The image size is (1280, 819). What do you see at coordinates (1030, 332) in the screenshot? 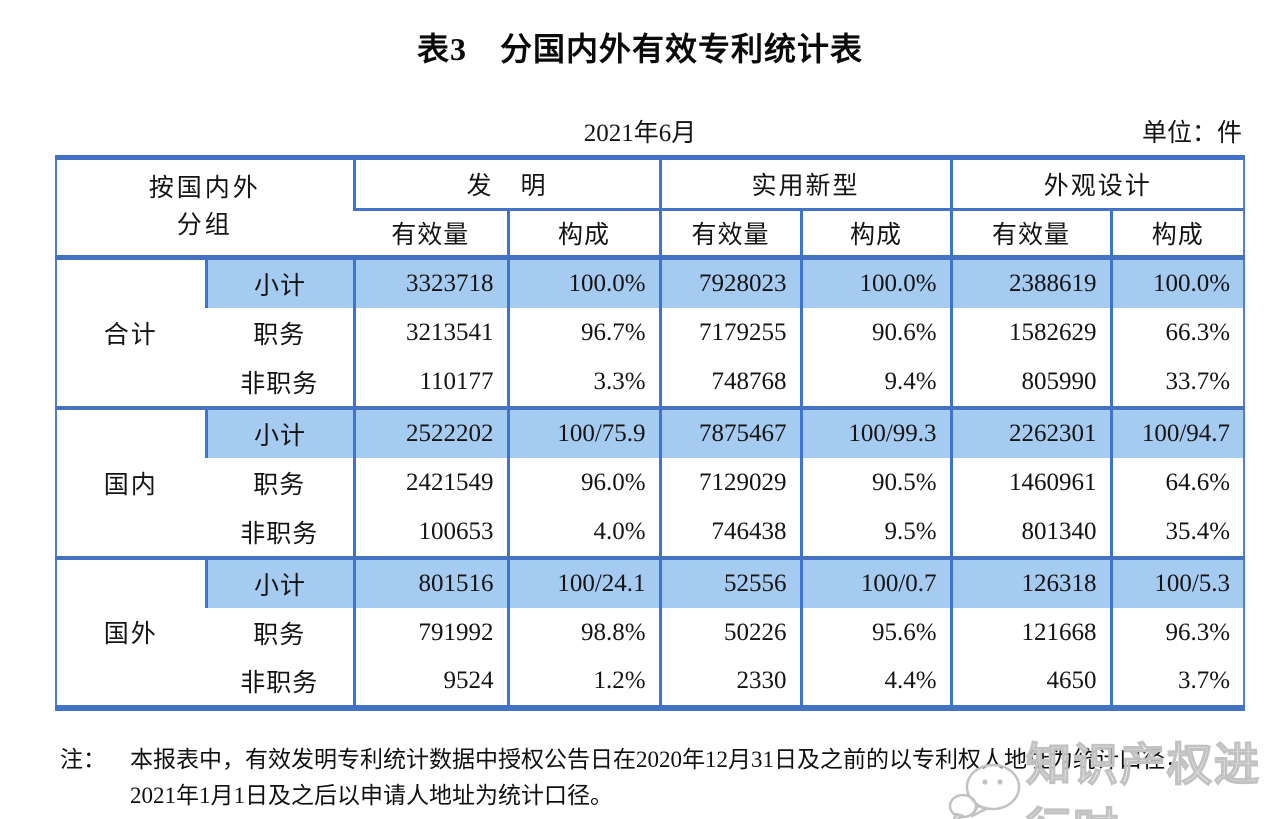
I see `value-cell: 1582629` at bounding box center [1030, 332].